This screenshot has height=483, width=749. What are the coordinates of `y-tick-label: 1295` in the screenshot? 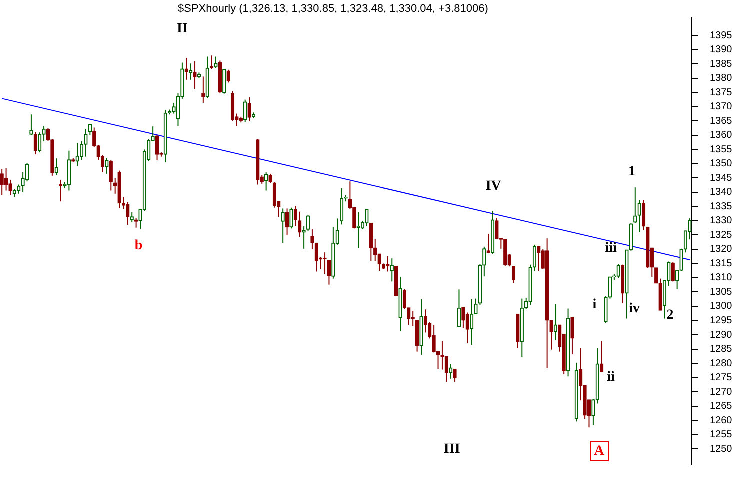 It's located at (721, 321).